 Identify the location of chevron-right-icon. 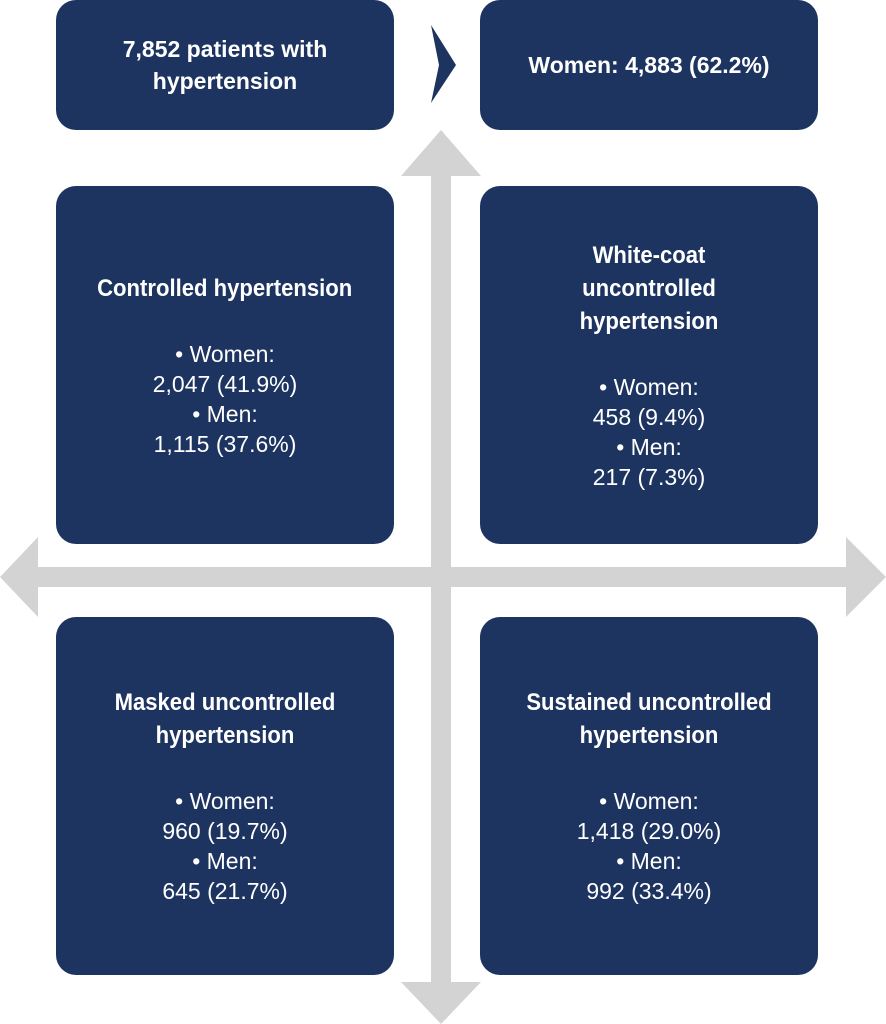
(443, 64).